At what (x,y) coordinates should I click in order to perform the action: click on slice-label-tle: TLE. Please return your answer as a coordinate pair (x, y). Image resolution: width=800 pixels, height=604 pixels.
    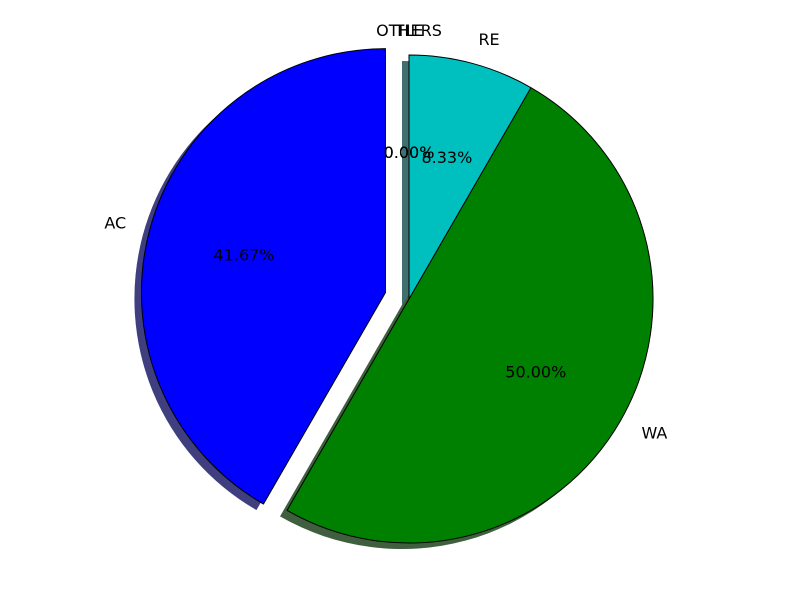
    Looking at the image, I should click on (409, 30).